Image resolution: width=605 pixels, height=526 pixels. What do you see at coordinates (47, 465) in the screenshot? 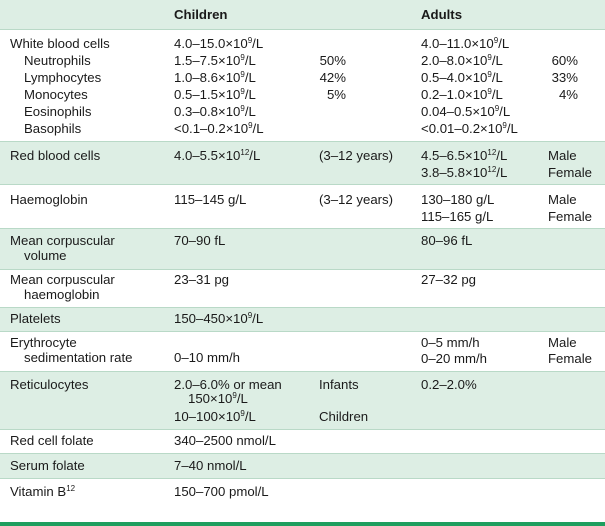
I see `row-label: Serum folate` at bounding box center [47, 465].